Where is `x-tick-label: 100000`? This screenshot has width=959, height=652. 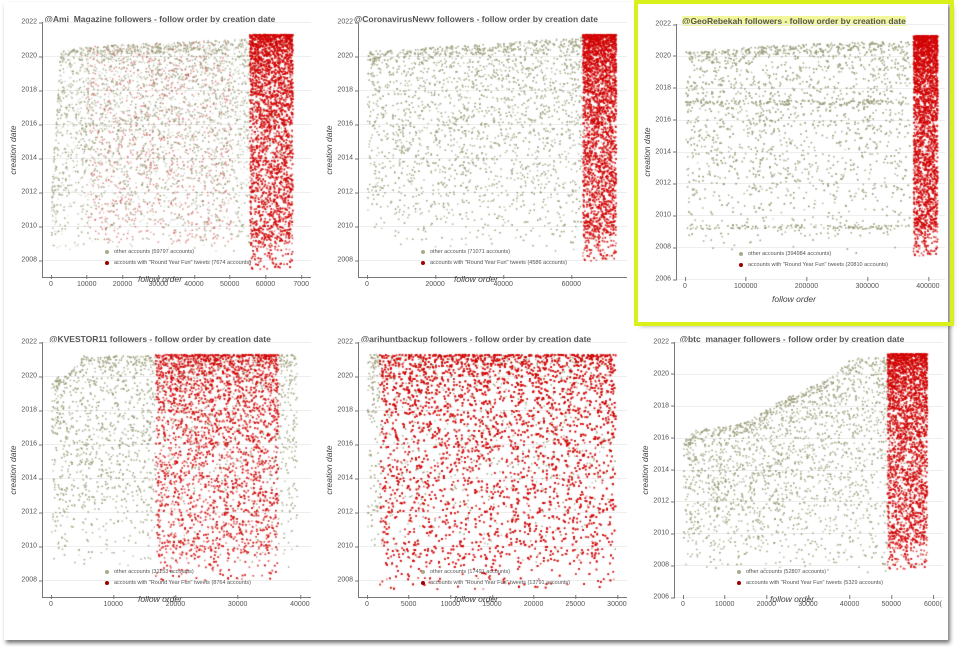
x-tick-label: 100000 is located at coordinates (746, 283).